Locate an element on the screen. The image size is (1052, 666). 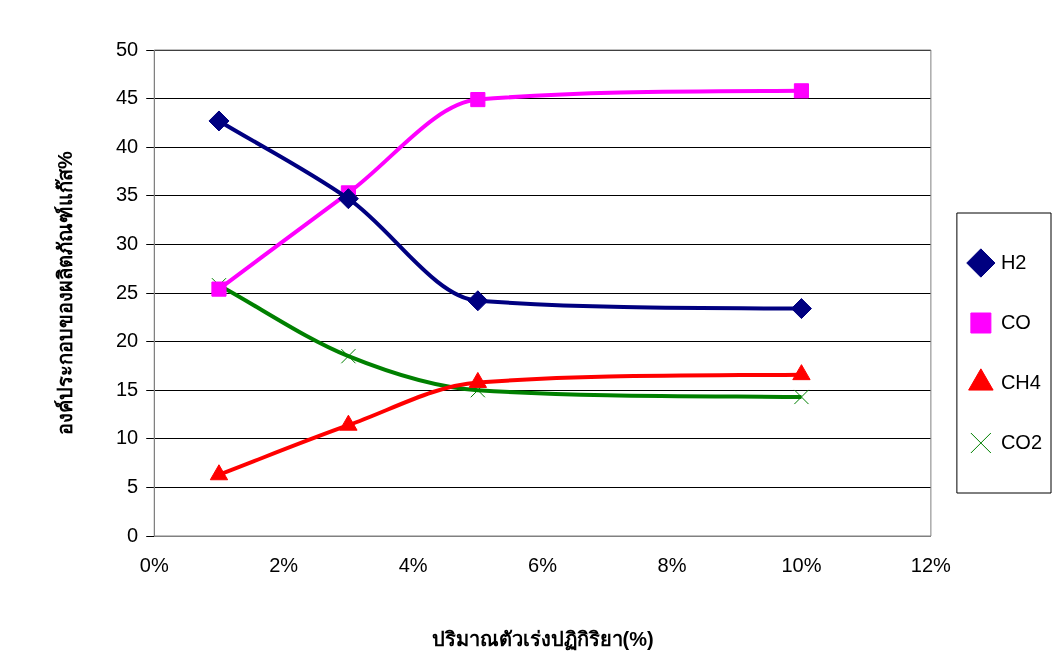
y-tick-label: 10 is located at coordinates (127, 437).